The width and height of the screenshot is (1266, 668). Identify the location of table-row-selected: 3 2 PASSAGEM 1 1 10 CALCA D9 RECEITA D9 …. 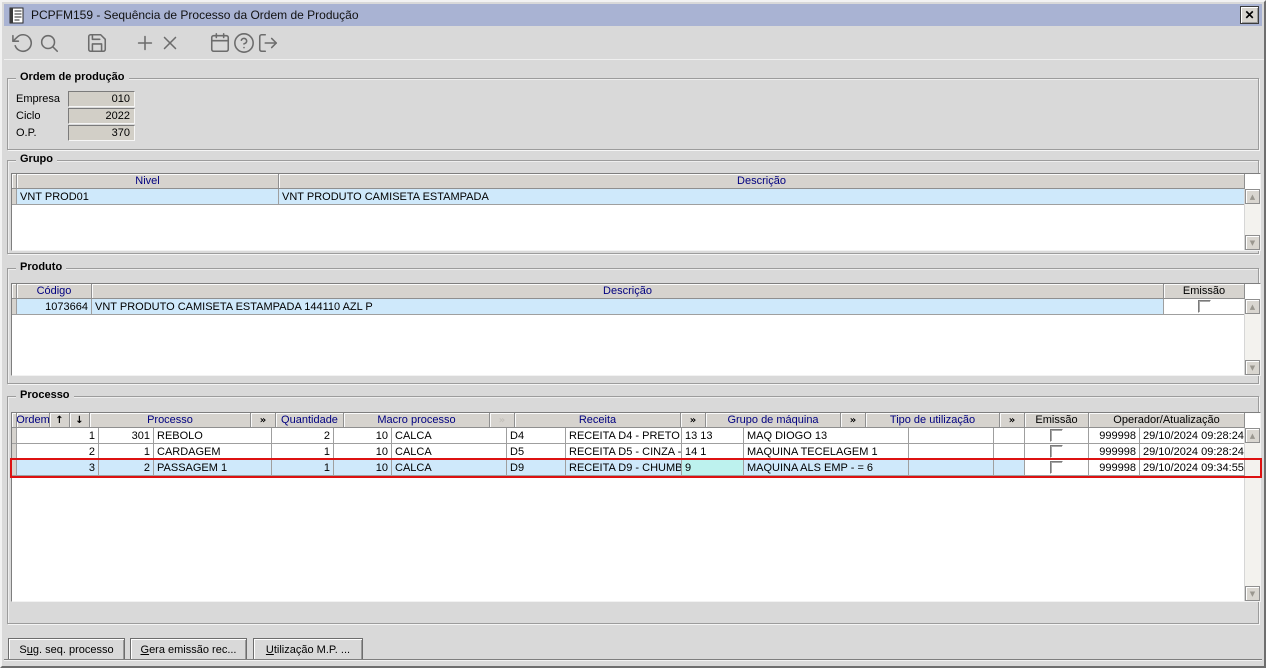
(636, 468).